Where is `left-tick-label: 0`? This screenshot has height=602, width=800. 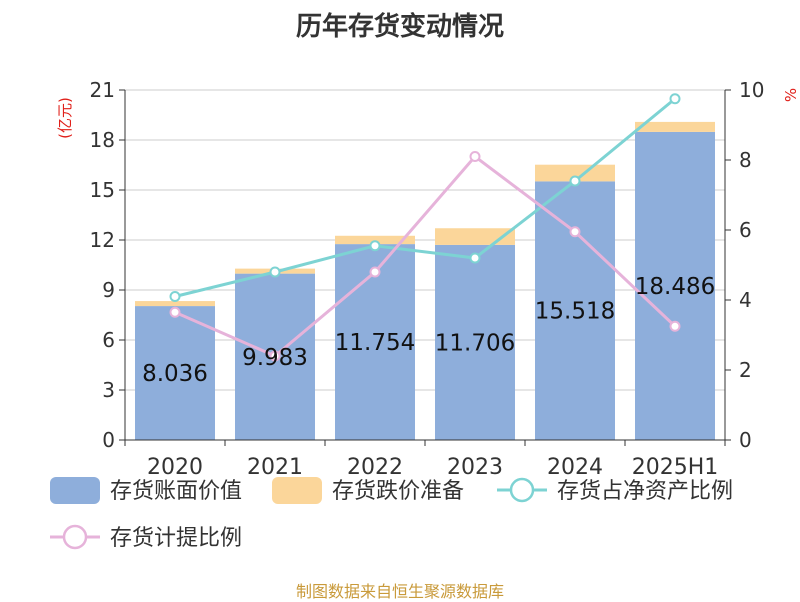
left-tick-label: 0 is located at coordinates (108, 440).